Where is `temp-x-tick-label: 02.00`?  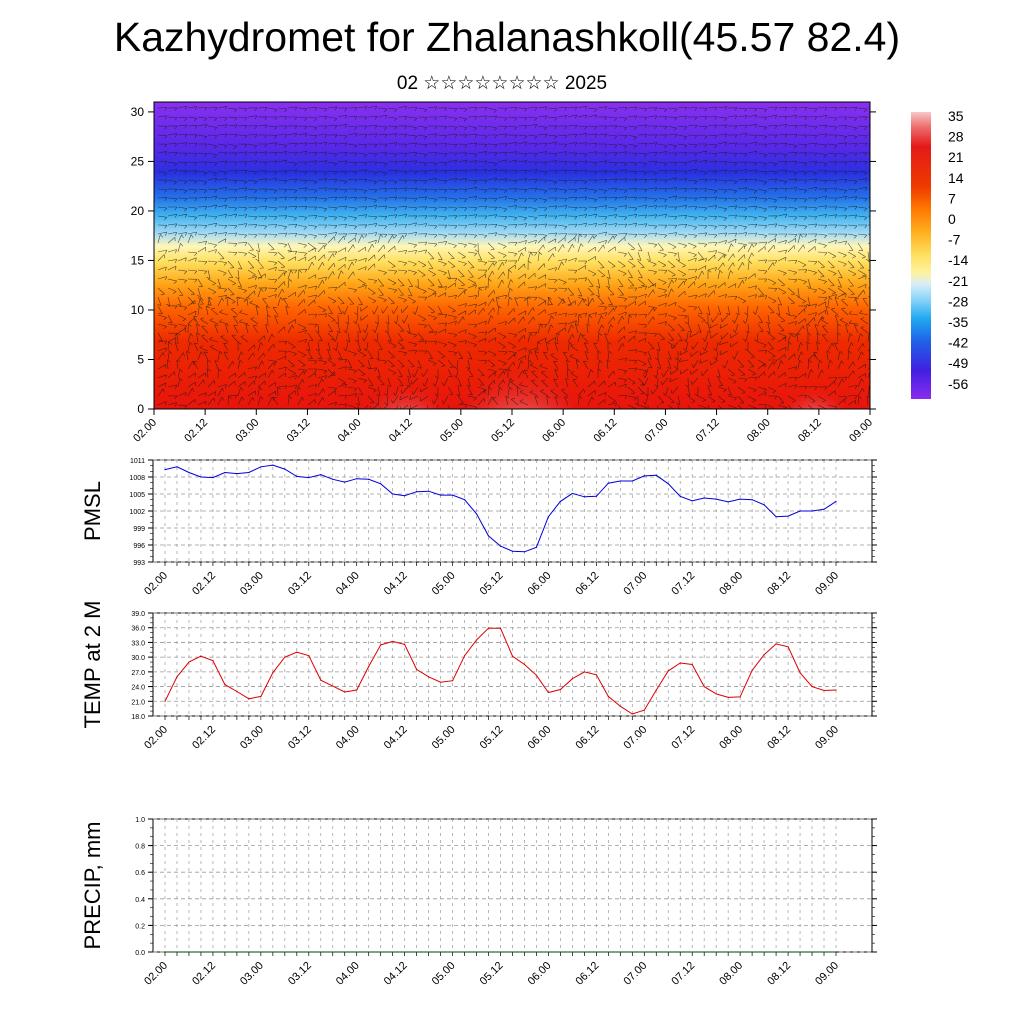 temp-x-tick-label: 02.00 is located at coordinates (156, 738).